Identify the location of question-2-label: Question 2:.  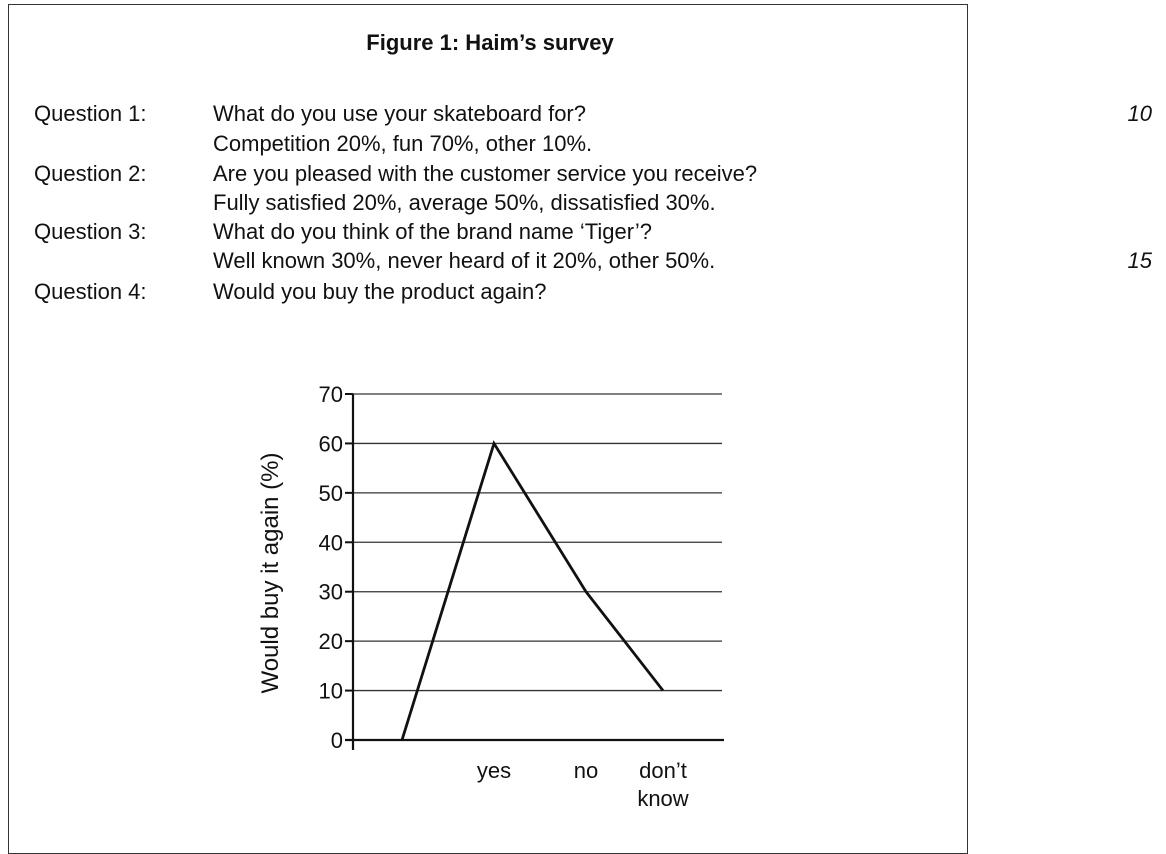
(90, 173).